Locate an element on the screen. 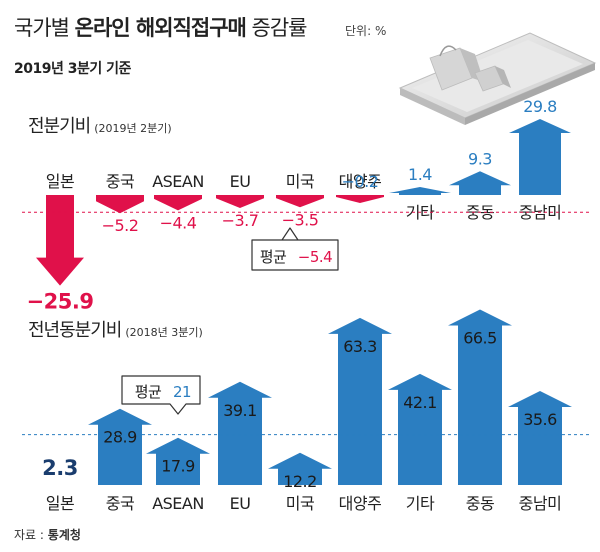 Image resolution: width=600 pixels, height=552 pixels. title-highlight: 온라인 해외직접구매 is located at coordinates (160, 28).